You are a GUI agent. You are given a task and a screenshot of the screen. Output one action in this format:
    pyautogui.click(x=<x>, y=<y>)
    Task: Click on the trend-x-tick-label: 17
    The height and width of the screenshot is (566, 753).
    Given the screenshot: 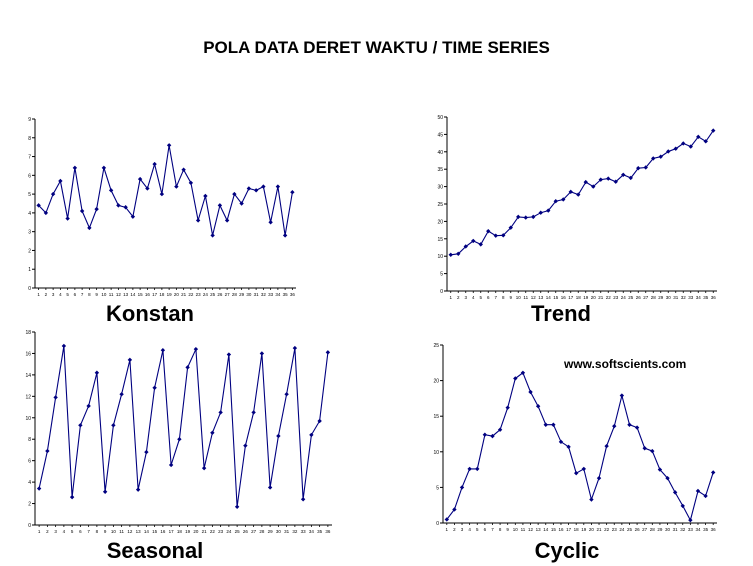 What is the action you would take?
    pyautogui.click(x=571, y=297)
    